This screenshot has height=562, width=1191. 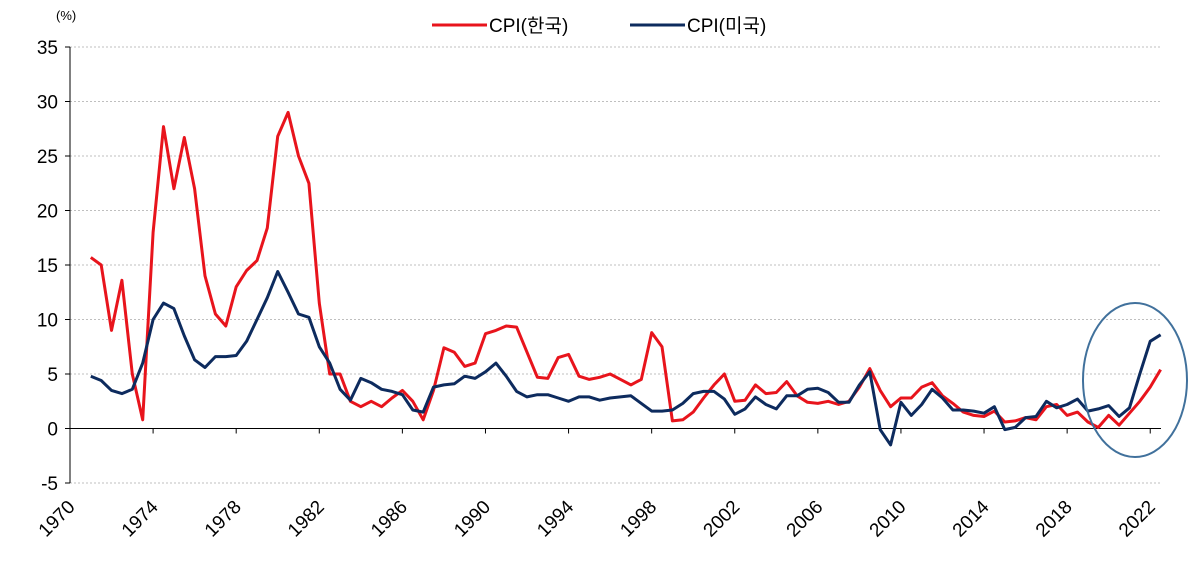 I want to click on x-tick-label: 1998, so click(x=638, y=519).